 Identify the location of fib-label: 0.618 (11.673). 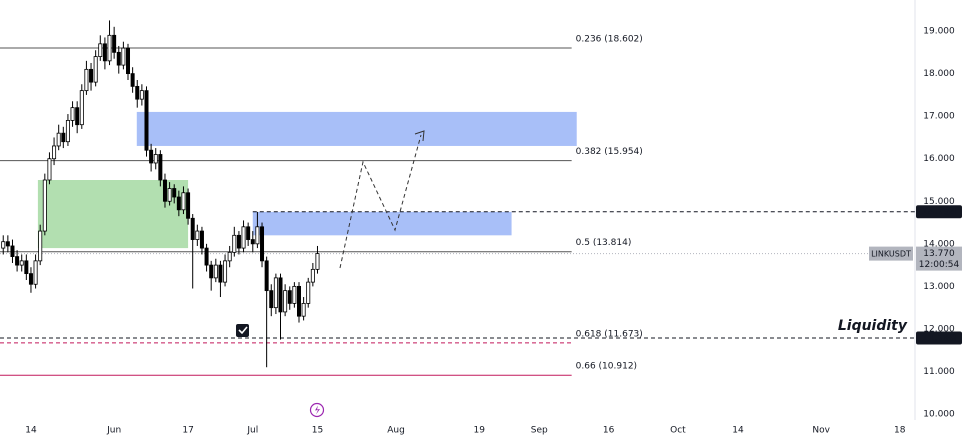
(609, 334).